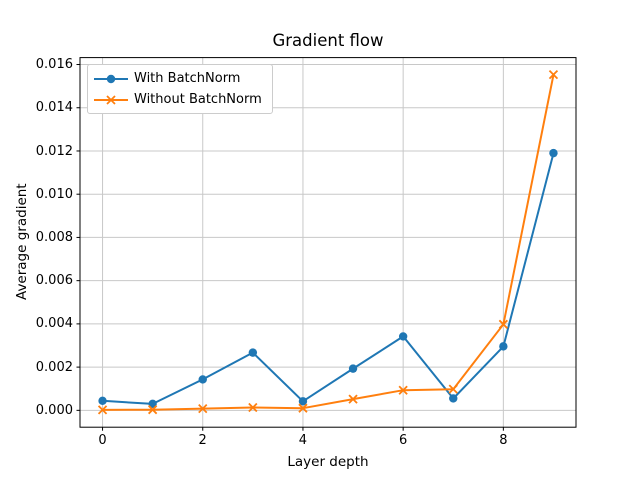 This screenshot has width=640, height=480. Describe the element at coordinates (54, 194) in the screenshot. I see `y-tick-label: 0.010` at that location.